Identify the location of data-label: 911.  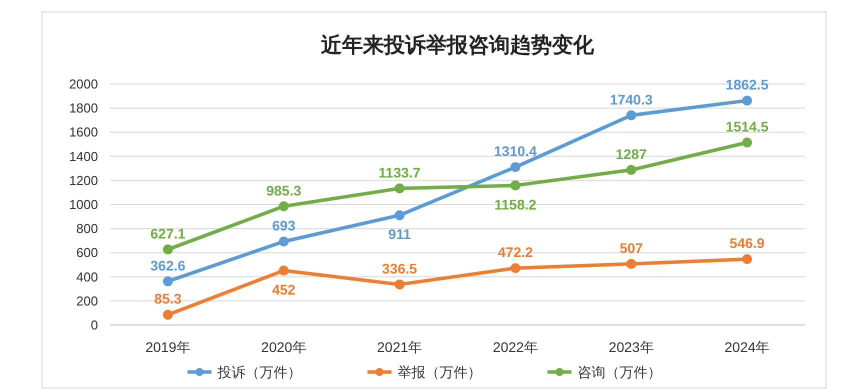
(400, 234).